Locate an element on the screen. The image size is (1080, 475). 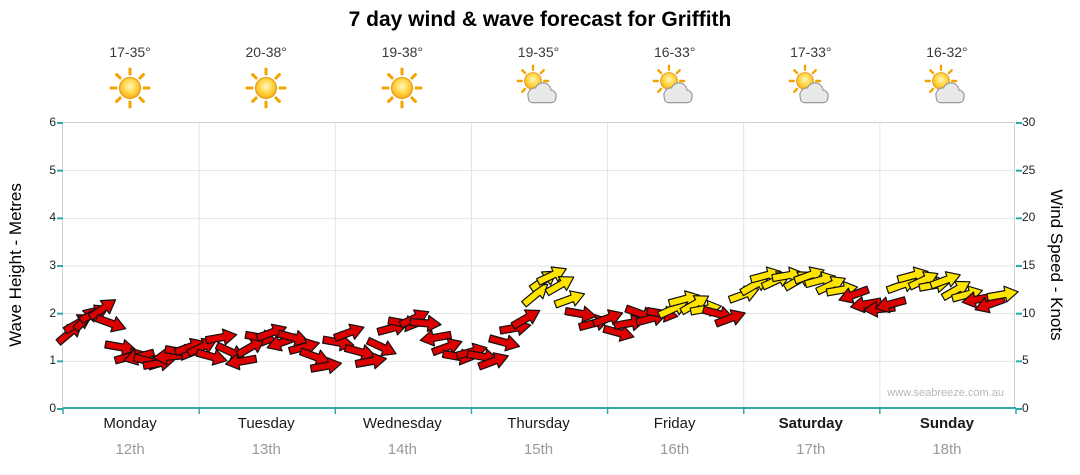
day-label-tuesday: Tuesday is located at coordinates (266, 423).